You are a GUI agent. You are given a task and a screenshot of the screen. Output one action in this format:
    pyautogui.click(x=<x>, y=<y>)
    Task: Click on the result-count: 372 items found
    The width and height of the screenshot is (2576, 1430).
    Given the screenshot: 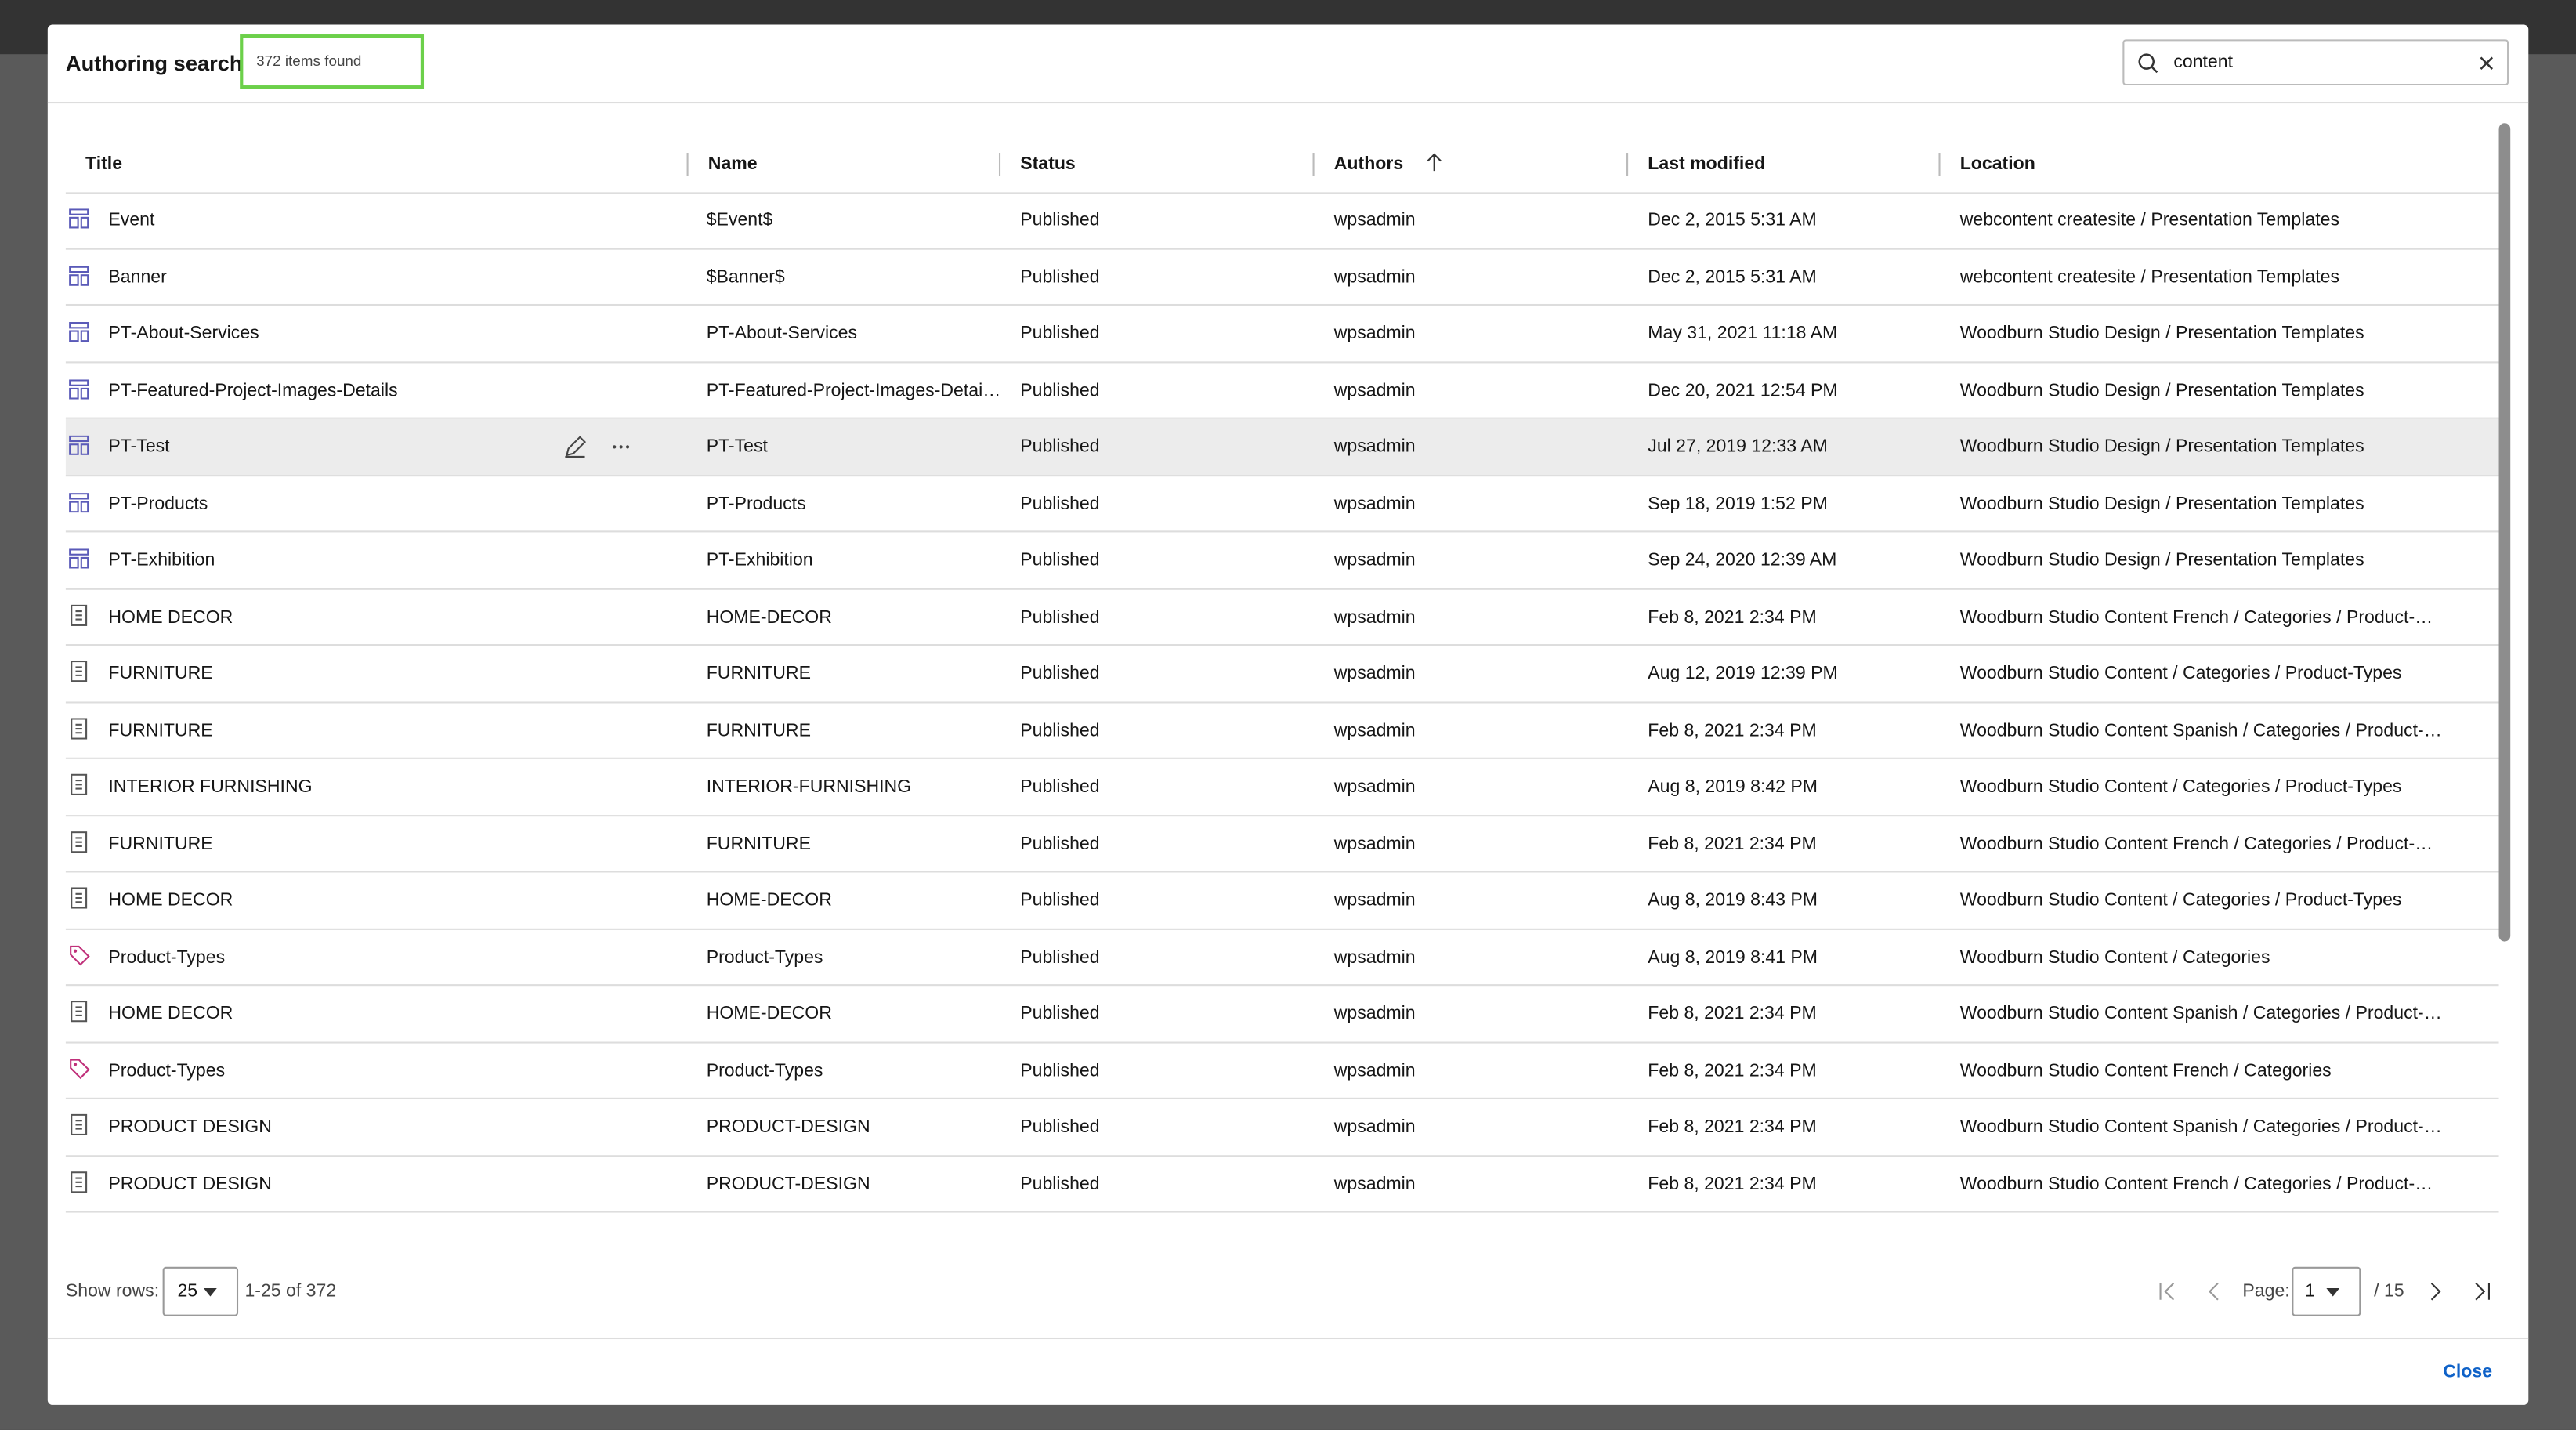 What is the action you would take?
    pyautogui.click(x=333, y=61)
    